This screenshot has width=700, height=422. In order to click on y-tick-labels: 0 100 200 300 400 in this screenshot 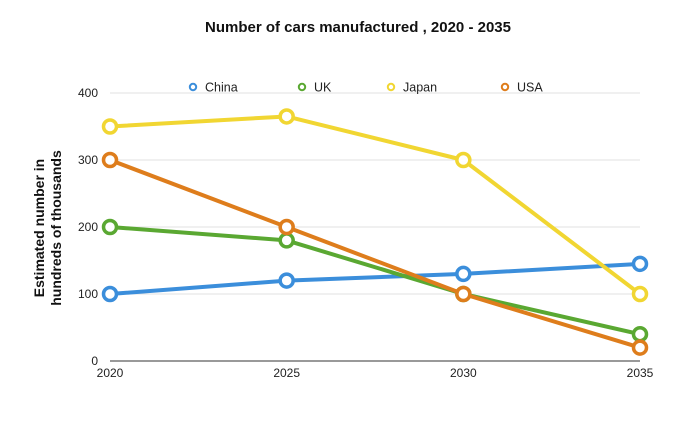, I will do `click(88, 227)`.